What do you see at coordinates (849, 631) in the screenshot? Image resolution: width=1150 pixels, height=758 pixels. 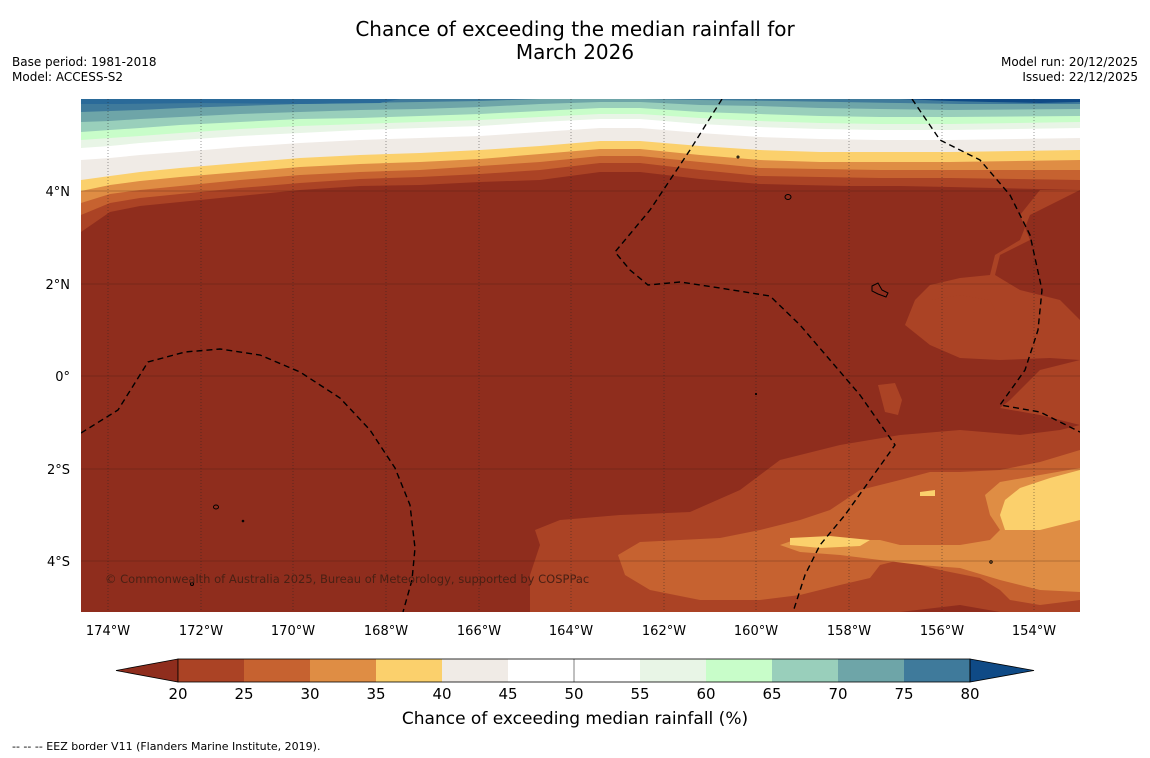 I see `lon-label: 158°W` at bounding box center [849, 631].